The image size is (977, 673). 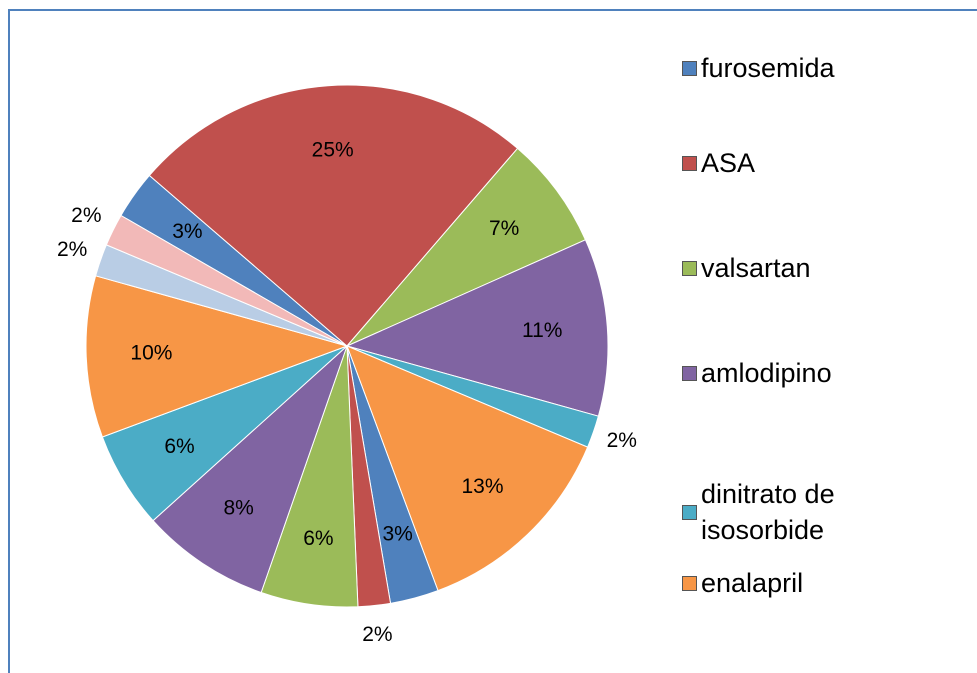 I want to click on data-label: 11%, so click(x=542, y=330).